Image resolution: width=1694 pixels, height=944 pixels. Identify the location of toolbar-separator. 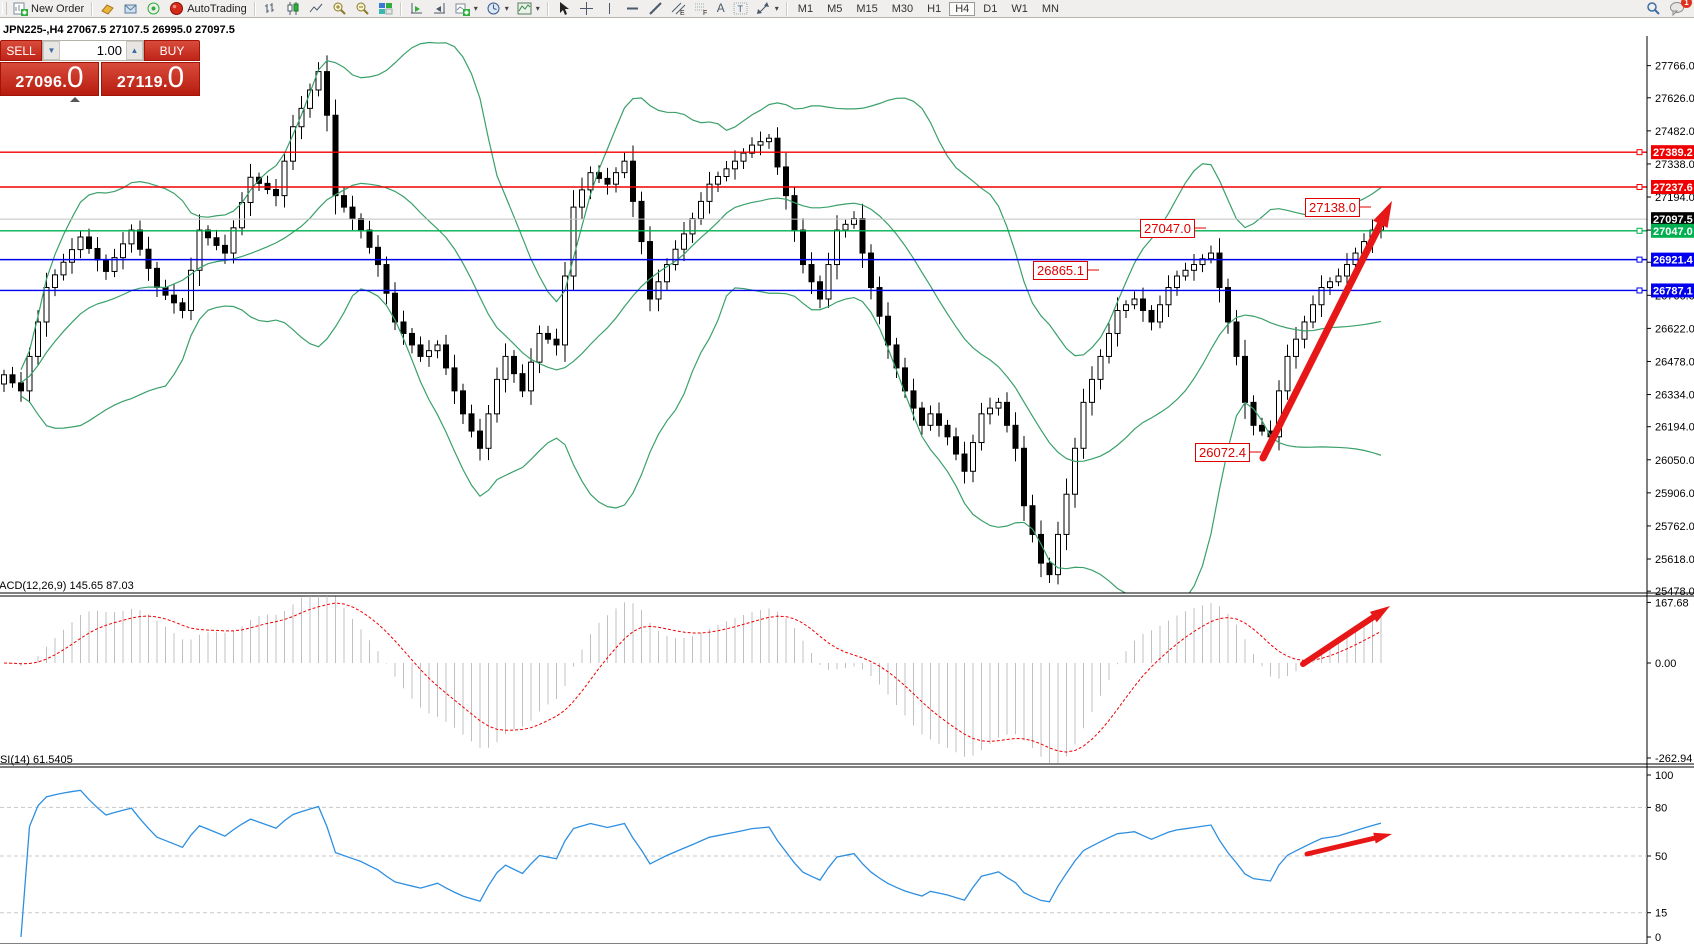
(254, 8).